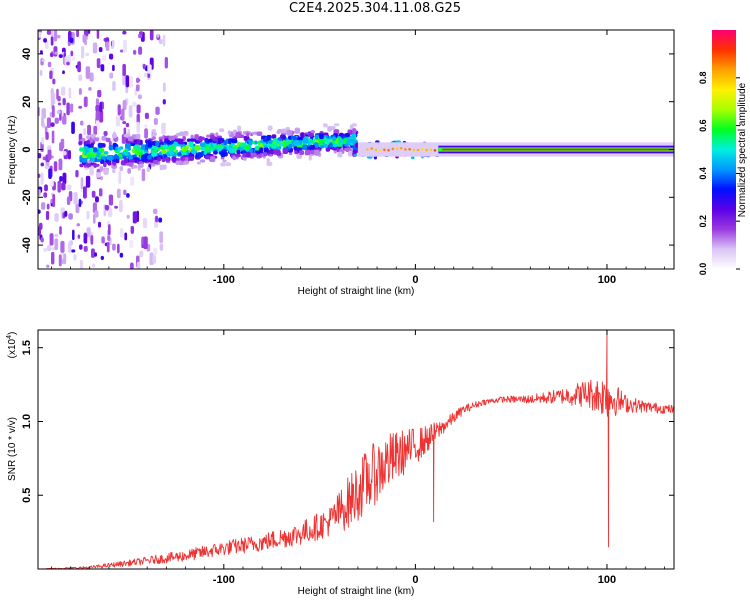 Image resolution: width=750 pixels, height=600 pixels. Describe the element at coordinates (703, 221) in the screenshot. I see `colorbar-tick-label: 0.2` at that location.